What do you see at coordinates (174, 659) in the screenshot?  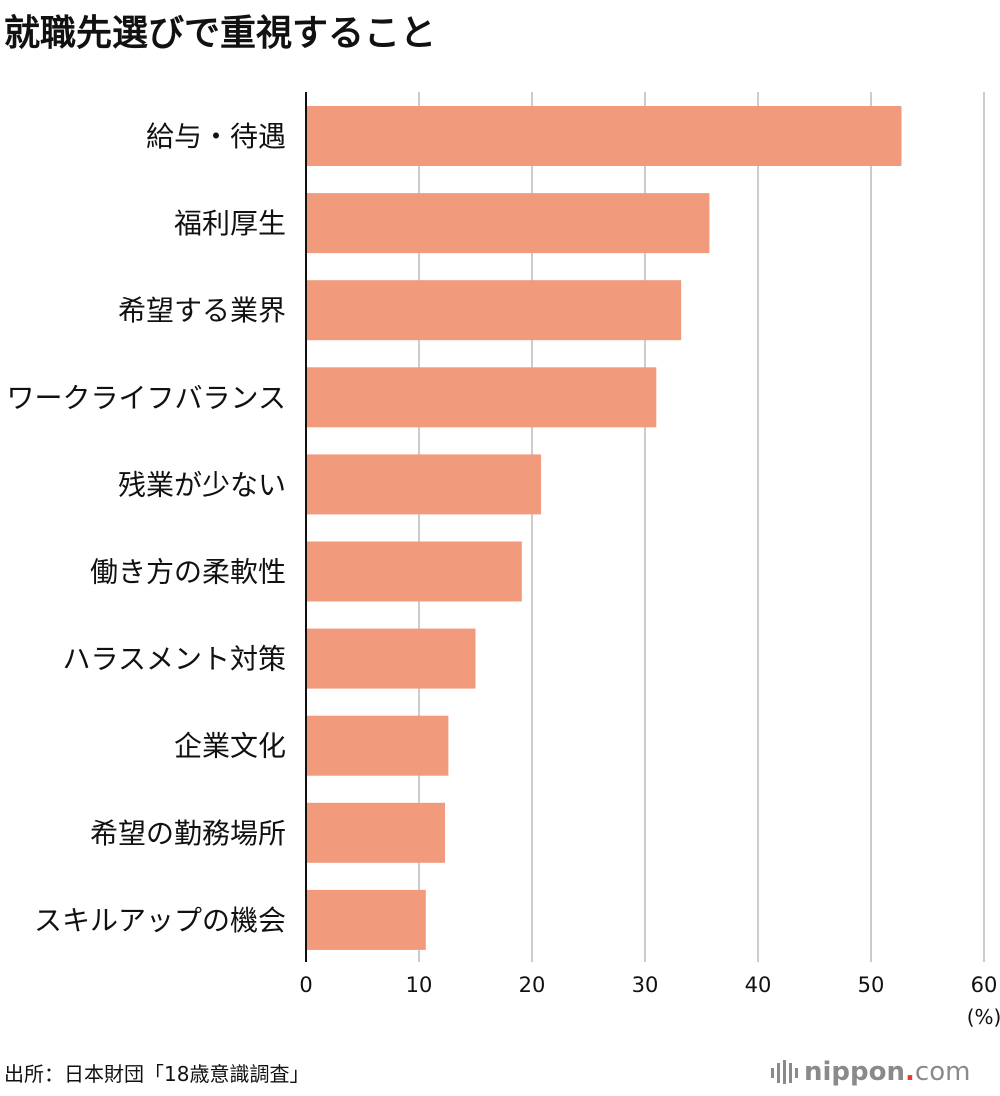 I see `category-label: ハラスメント対策` at bounding box center [174, 659].